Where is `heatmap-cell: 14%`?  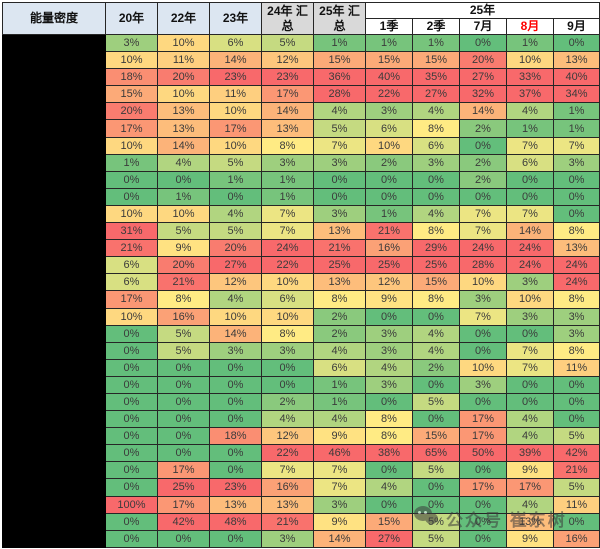 heatmap-cell: 14% is located at coordinates (287, 111).